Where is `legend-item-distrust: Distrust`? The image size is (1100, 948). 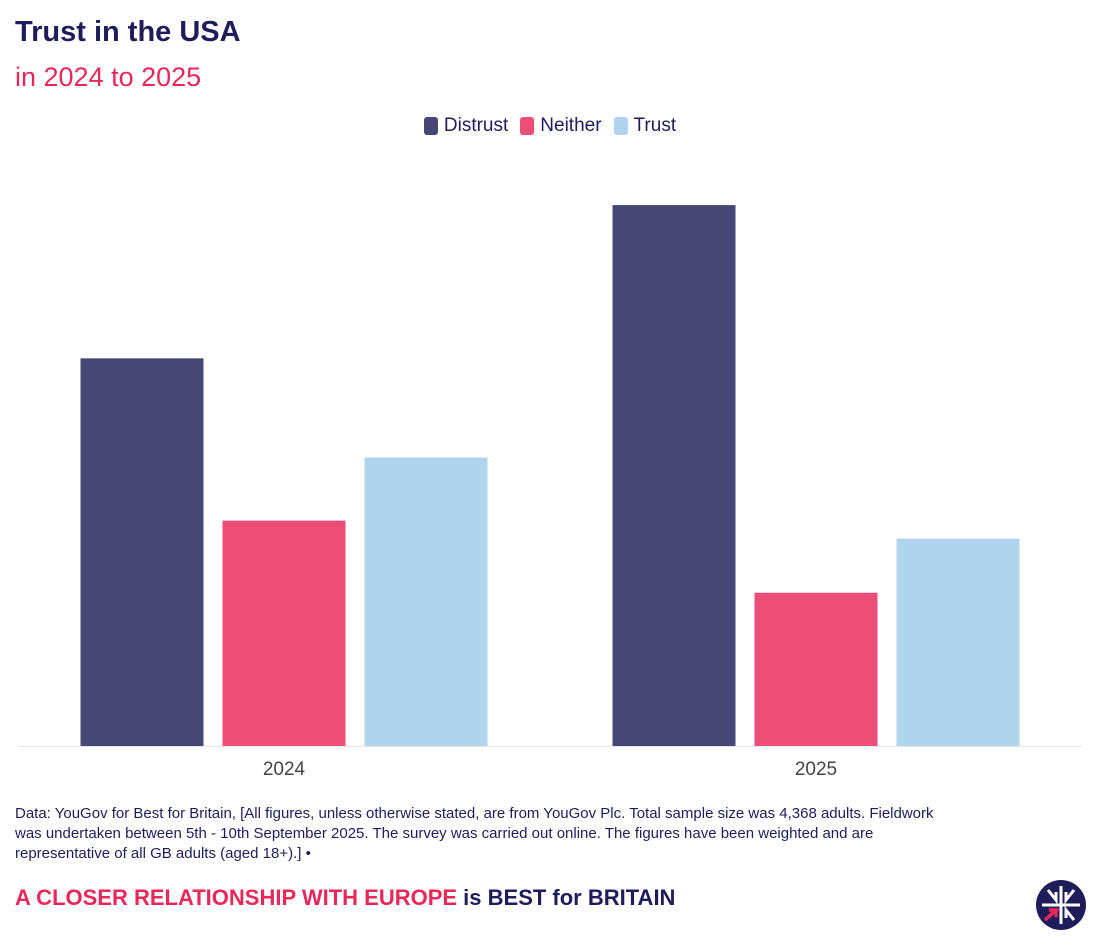
legend-item-distrust: Distrust is located at coordinates (466, 126).